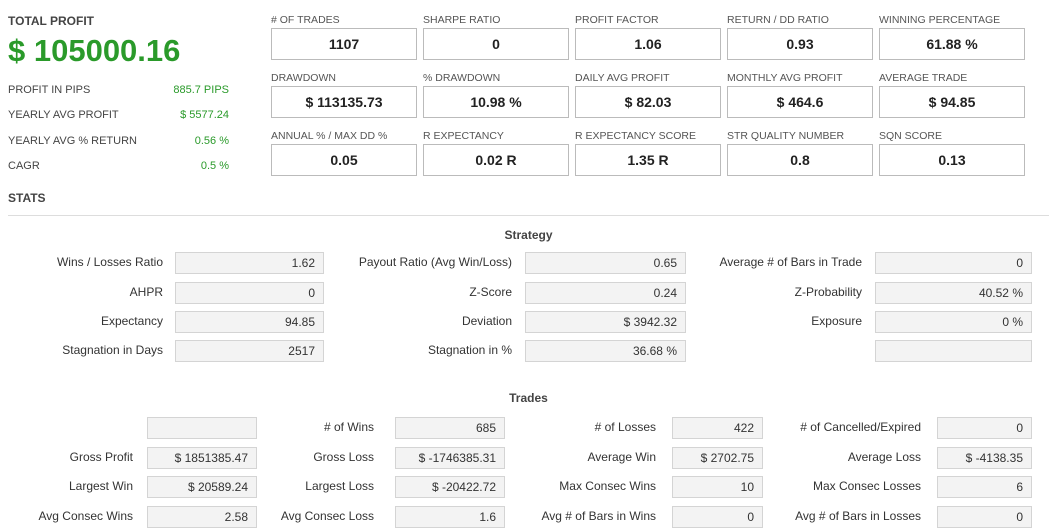  Describe the element at coordinates (607, 486) in the screenshot. I see `trades-label: Max Consec Wins` at that location.